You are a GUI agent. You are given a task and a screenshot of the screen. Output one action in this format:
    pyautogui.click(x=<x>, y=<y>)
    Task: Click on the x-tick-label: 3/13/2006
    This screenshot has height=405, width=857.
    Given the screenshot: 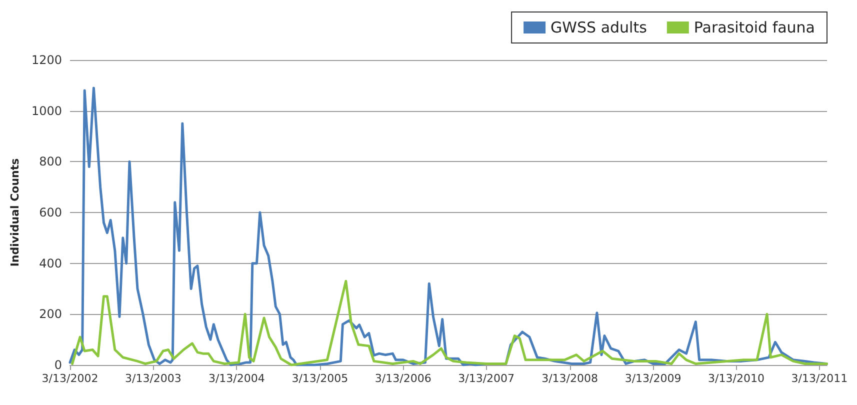 What is the action you would take?
    pyautogui.click(x=403, y=378)
    